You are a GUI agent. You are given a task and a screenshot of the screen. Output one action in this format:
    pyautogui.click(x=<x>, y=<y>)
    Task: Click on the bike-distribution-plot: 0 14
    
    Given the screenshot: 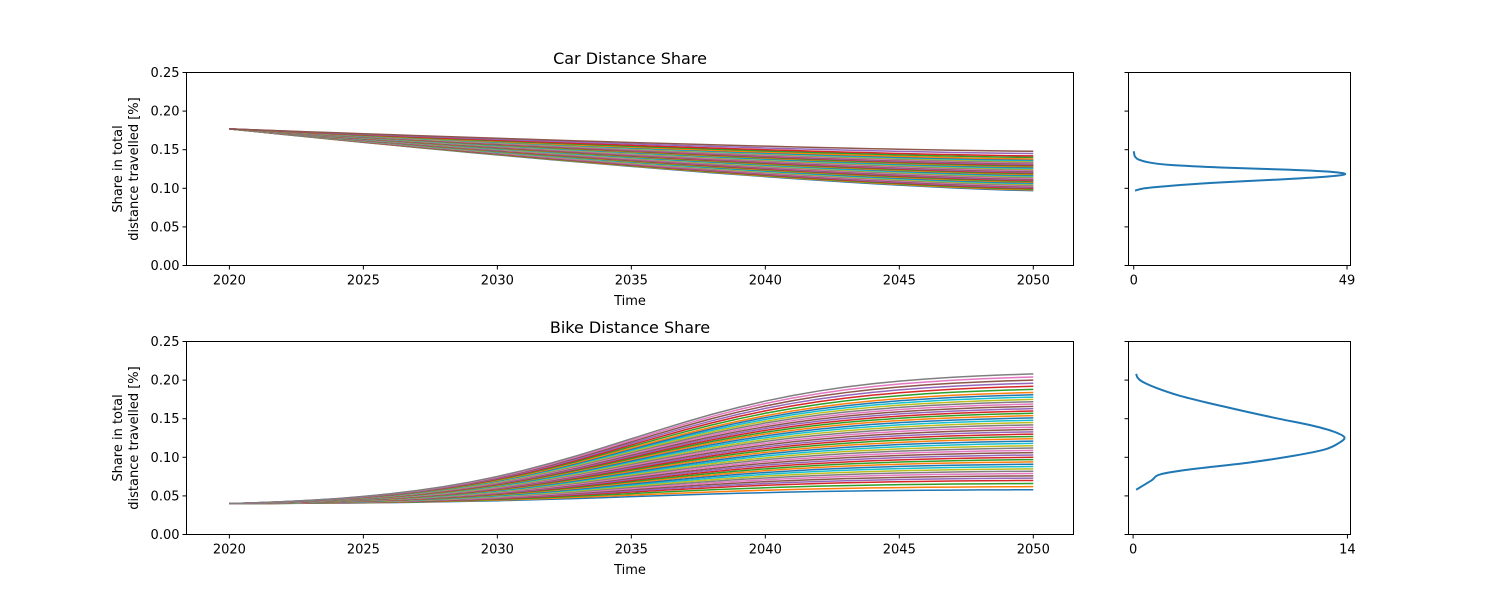 What is the action you would take?
    pyautogui.click(x=1240, y=449)
    